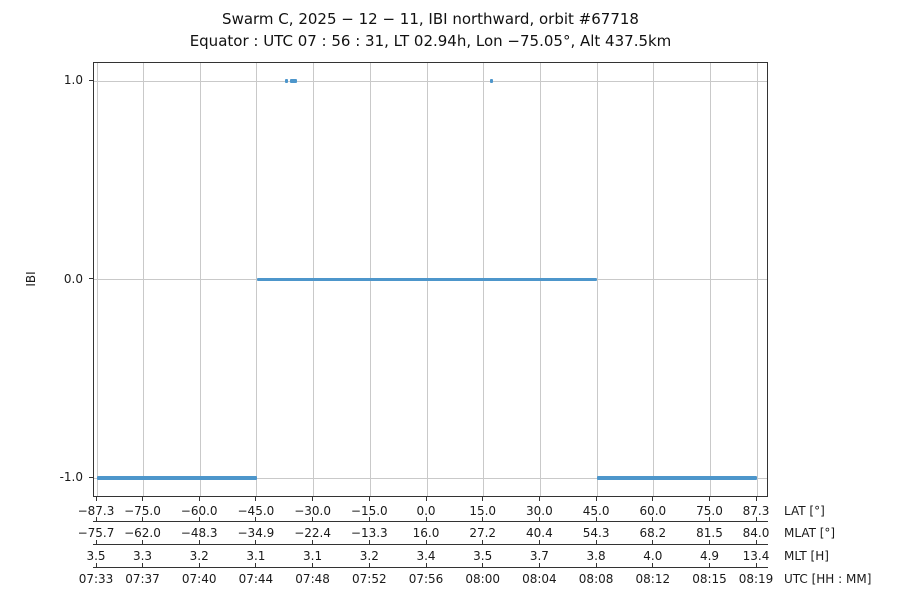 This screenshot has height=600, width=900. Describe the element at coordinates (756, 556) in the screenshot. I see `tick-label-mlt: 13.4` at that location.